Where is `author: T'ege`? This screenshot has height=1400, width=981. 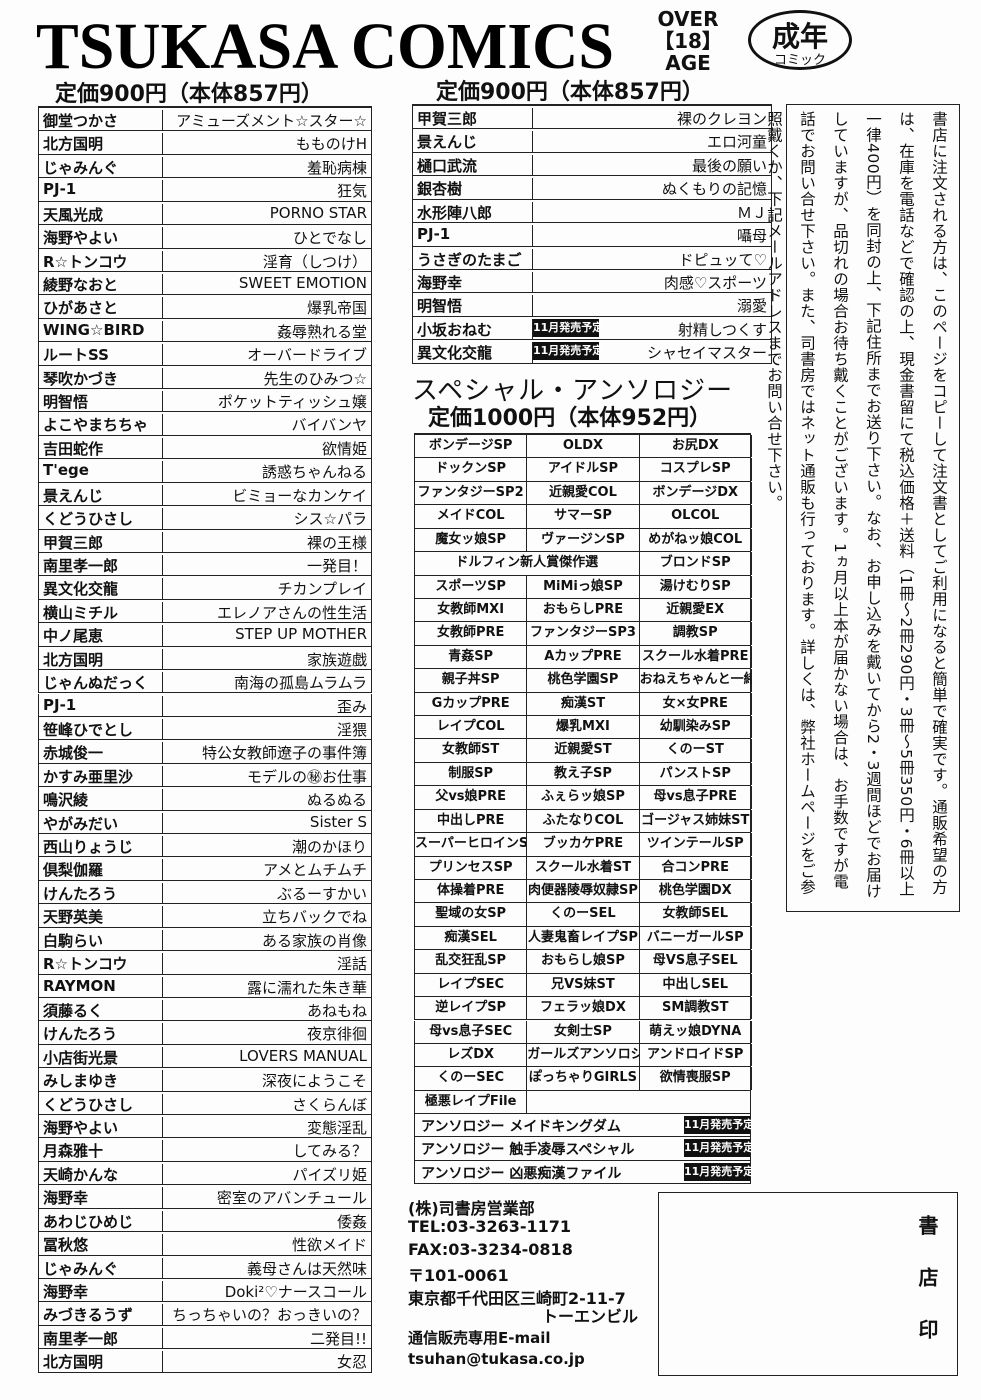
author: T'ege is located at coordinates (103, 471).